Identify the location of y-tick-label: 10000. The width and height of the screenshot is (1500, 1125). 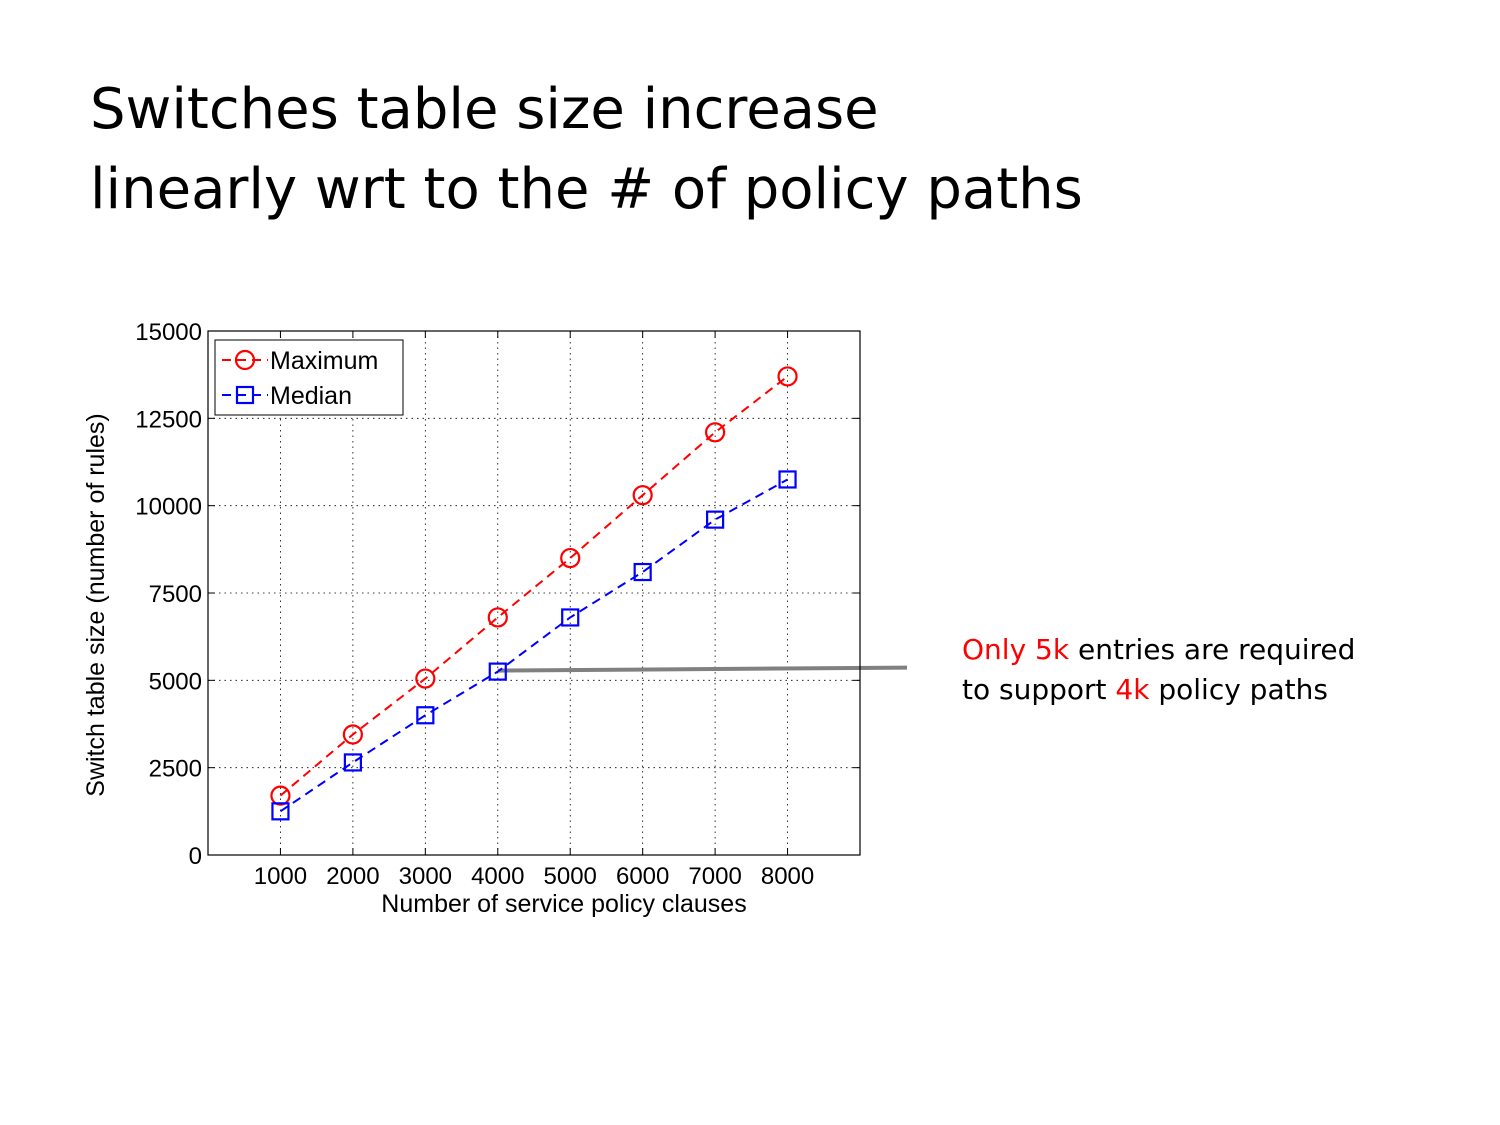
(168, 507).